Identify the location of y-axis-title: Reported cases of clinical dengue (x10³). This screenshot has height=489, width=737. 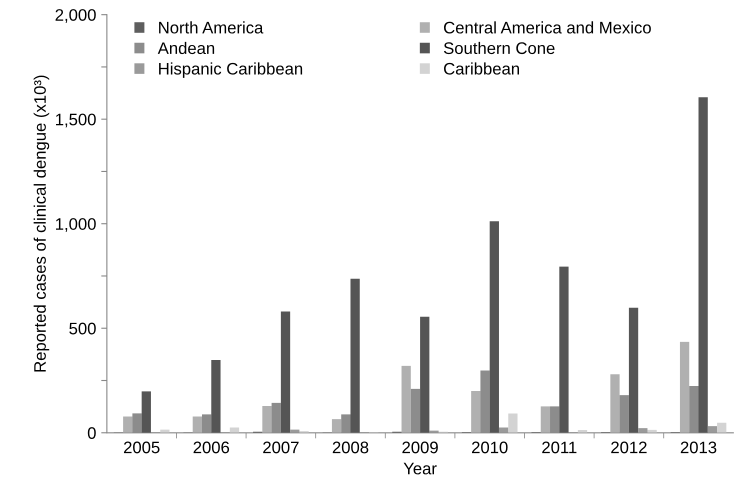
(42, 224).